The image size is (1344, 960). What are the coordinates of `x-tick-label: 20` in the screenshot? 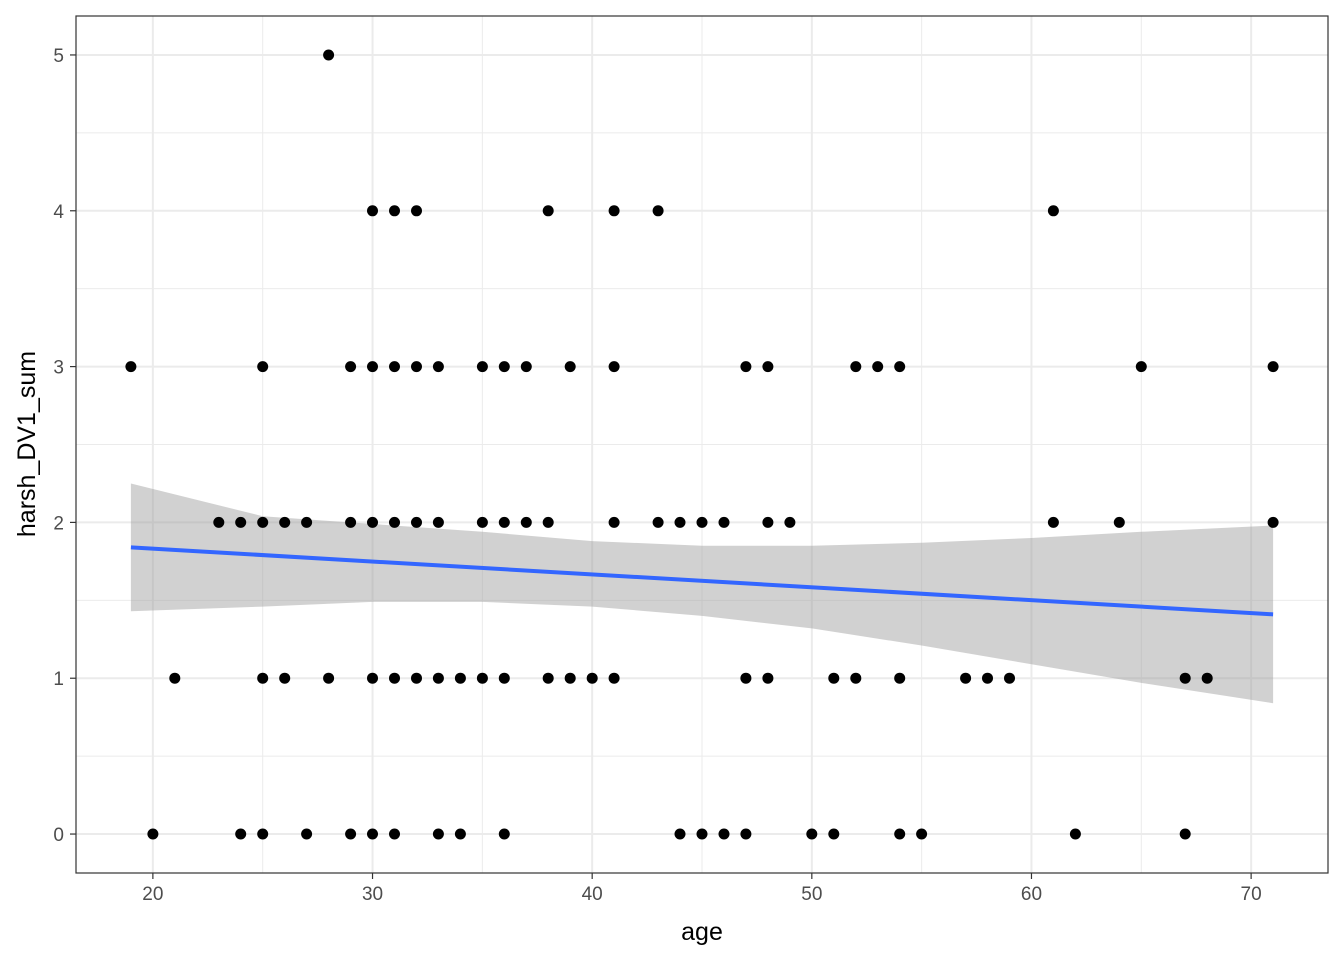 It's located at (152, 894).